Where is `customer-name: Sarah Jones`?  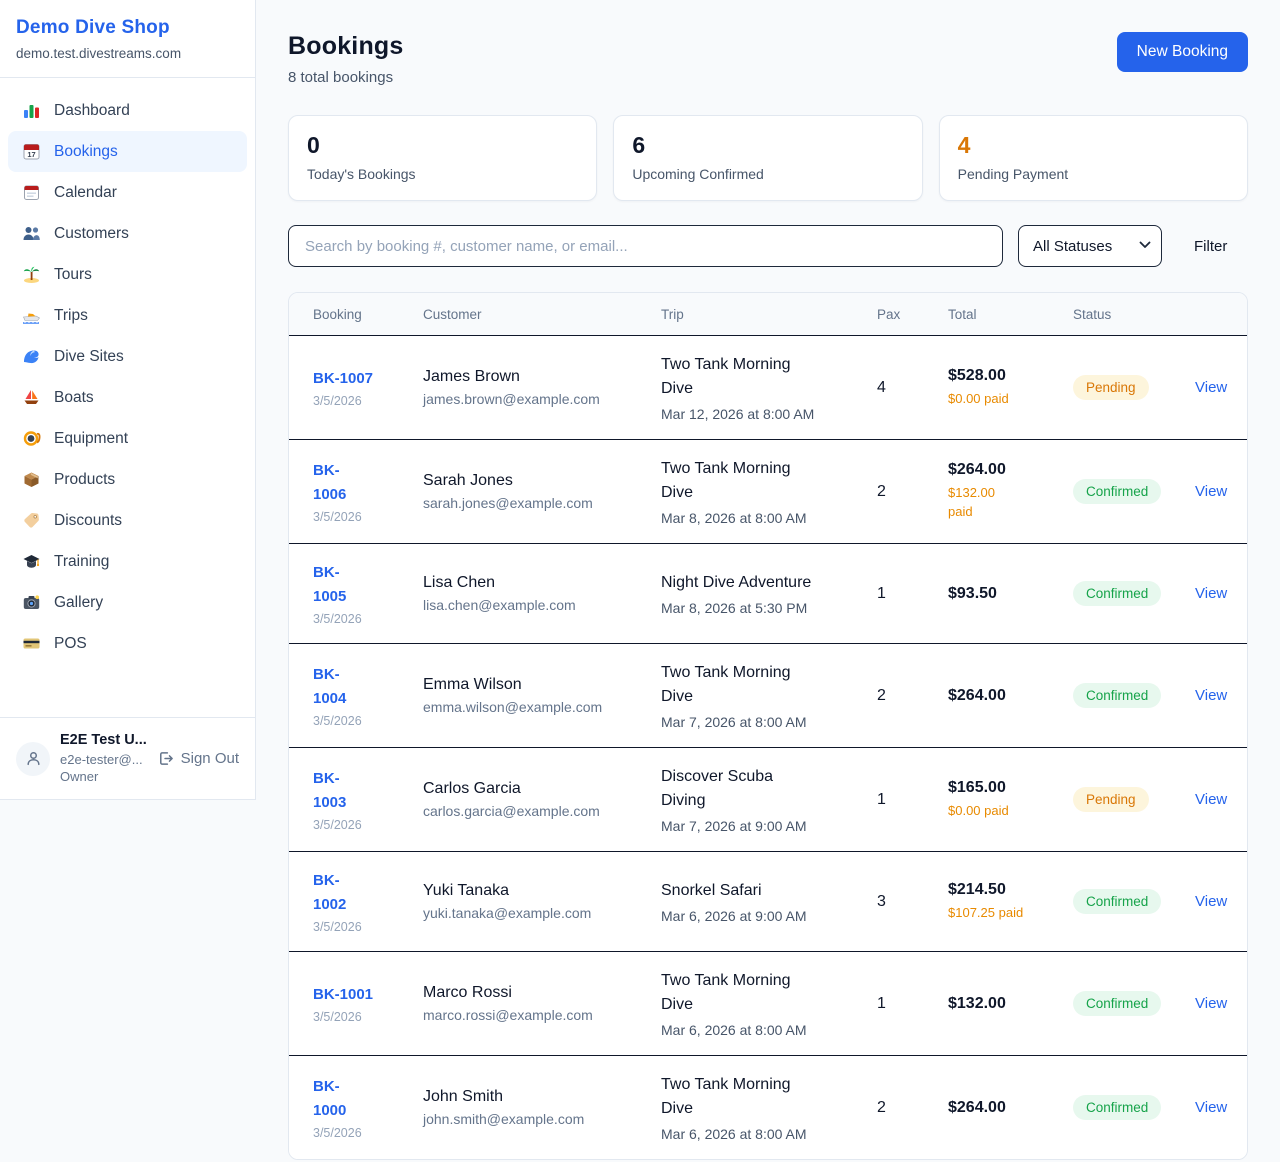
customer-name: Sarah Jones is located at coordinates (468, 480).